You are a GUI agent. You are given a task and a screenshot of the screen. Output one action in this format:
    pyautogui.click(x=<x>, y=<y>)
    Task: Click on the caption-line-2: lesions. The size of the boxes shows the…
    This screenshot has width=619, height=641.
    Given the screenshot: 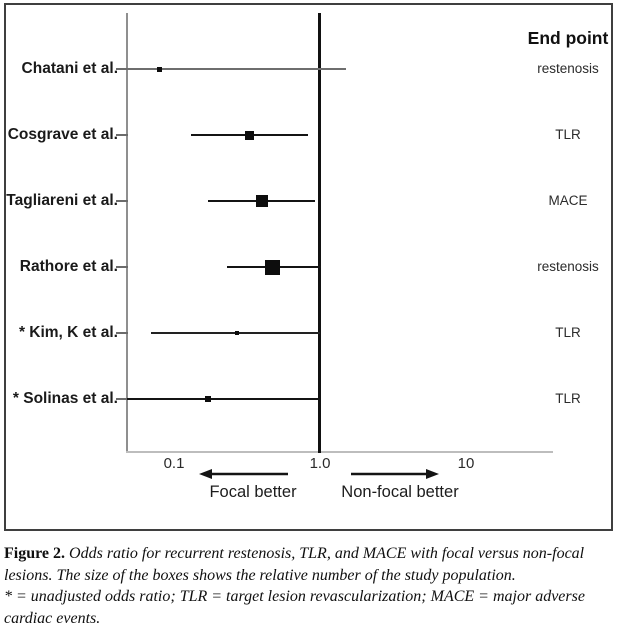 What is the action you would take?
    pyautogui.click(x=260, y=575)
    